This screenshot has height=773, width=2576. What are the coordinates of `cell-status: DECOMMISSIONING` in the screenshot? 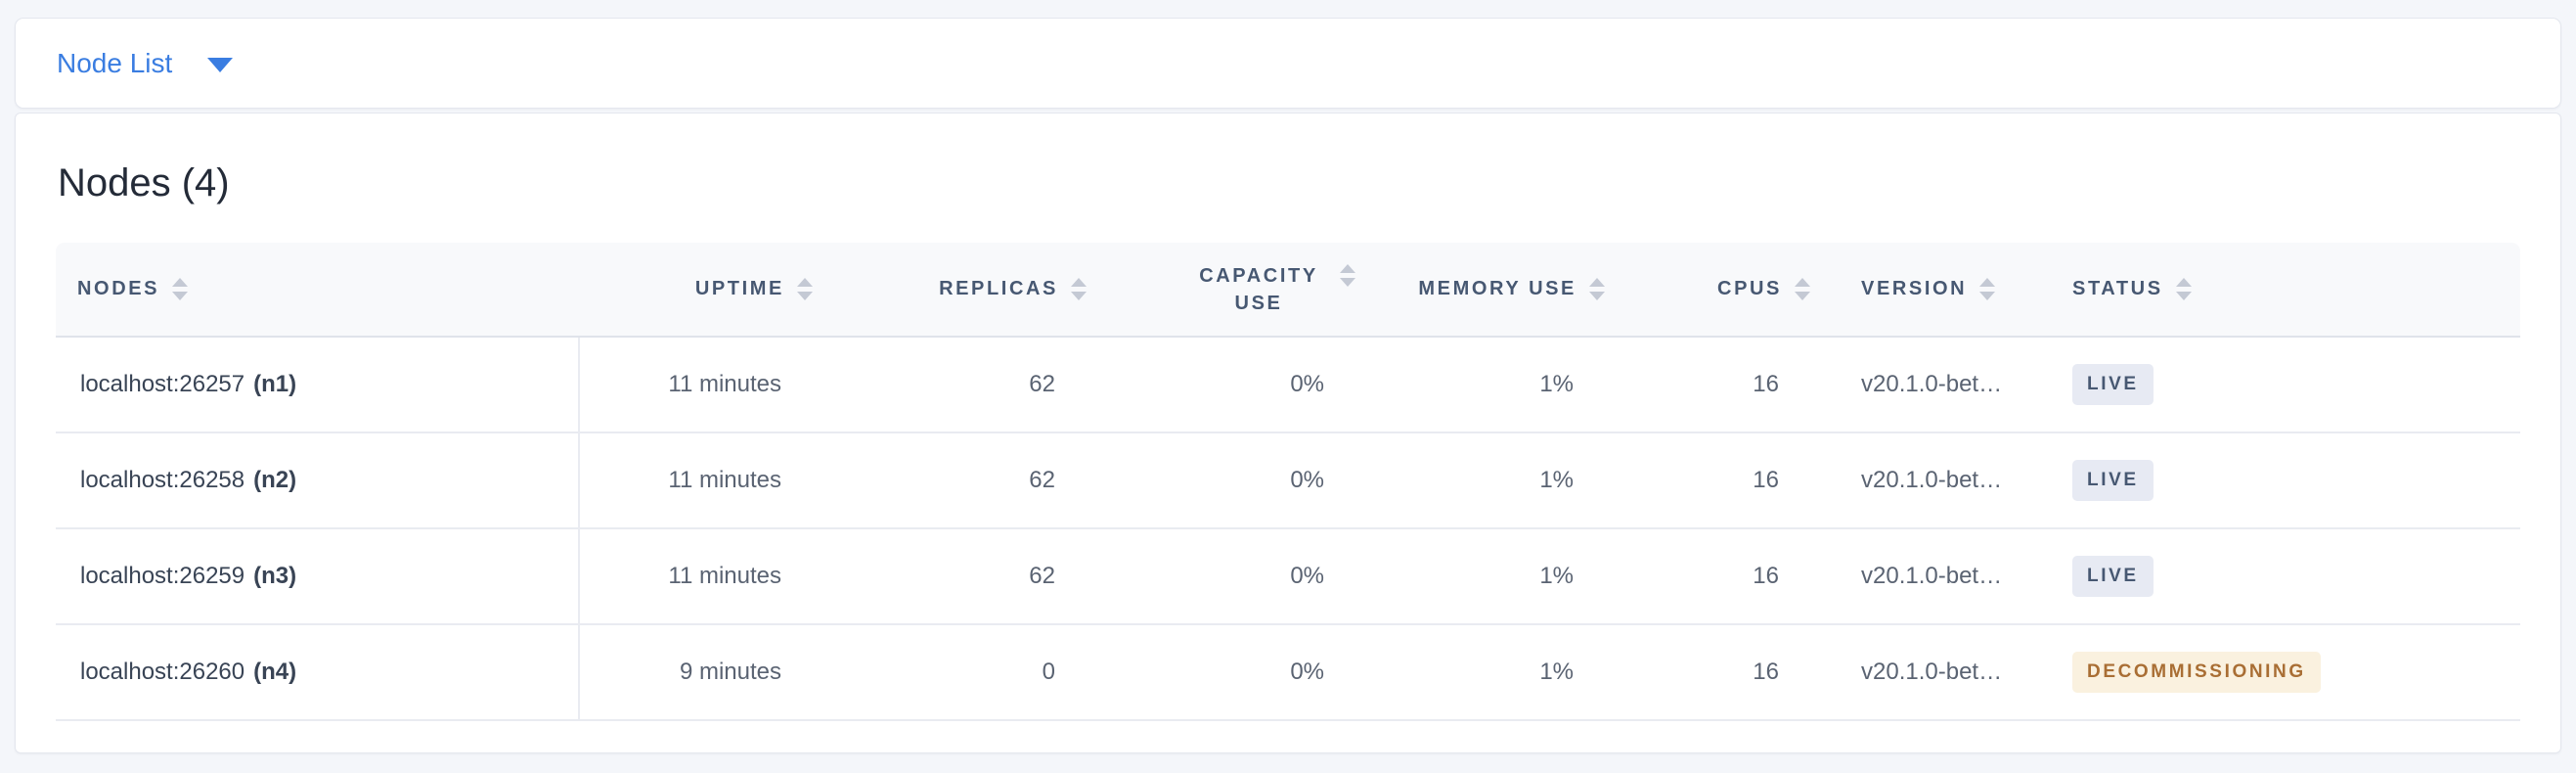 It's located at (2288, 673).